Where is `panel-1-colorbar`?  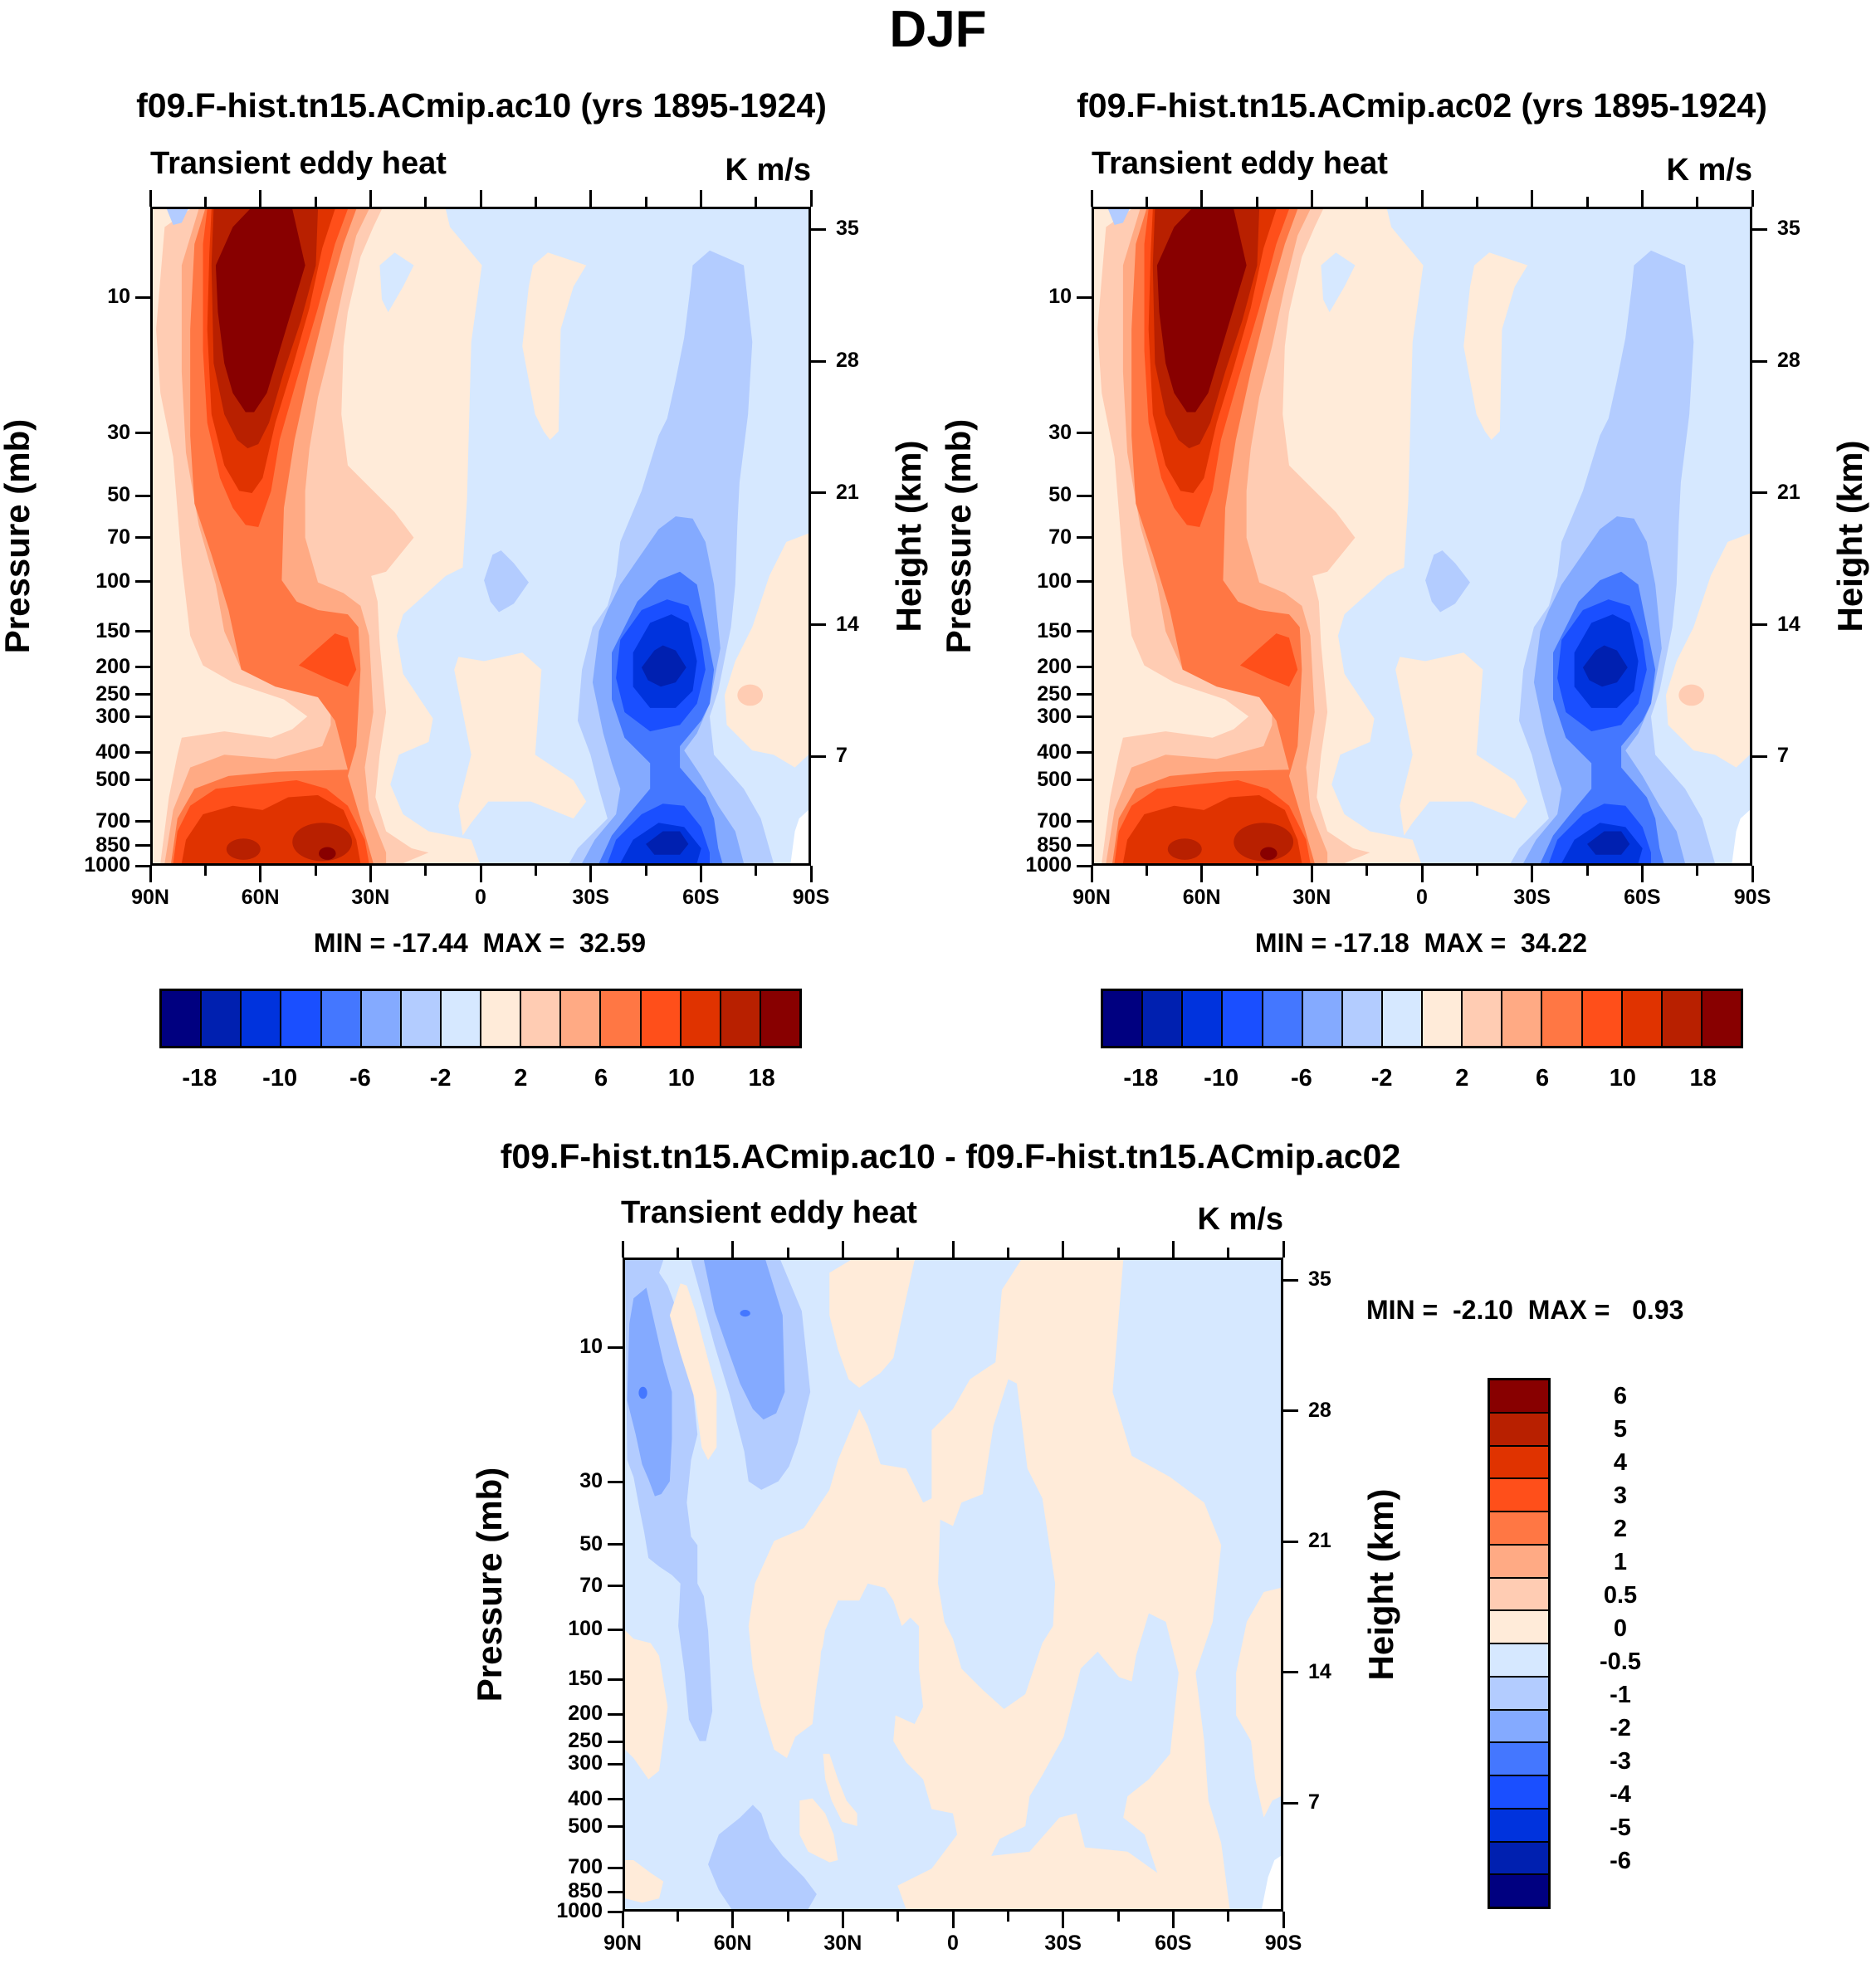
panel-1-colorbar is located at coordinates (480, 1019).